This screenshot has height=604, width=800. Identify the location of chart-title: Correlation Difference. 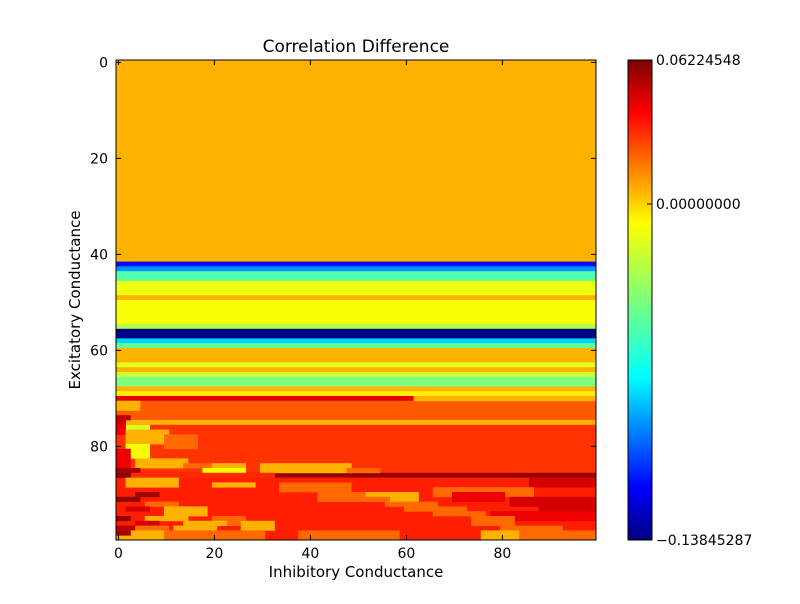
(356, 47).